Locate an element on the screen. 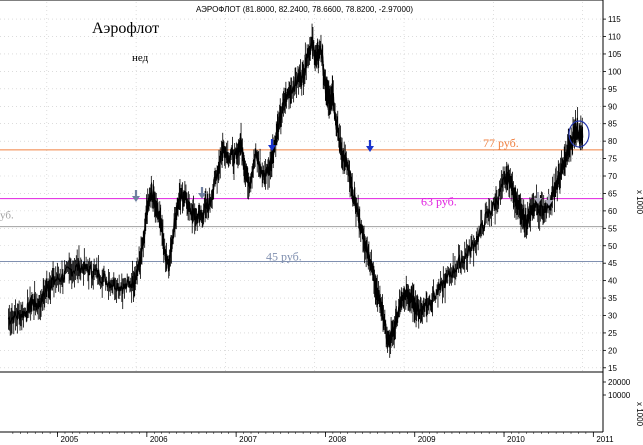  chart-subtitle: нед is located at coordinates (140, 58).